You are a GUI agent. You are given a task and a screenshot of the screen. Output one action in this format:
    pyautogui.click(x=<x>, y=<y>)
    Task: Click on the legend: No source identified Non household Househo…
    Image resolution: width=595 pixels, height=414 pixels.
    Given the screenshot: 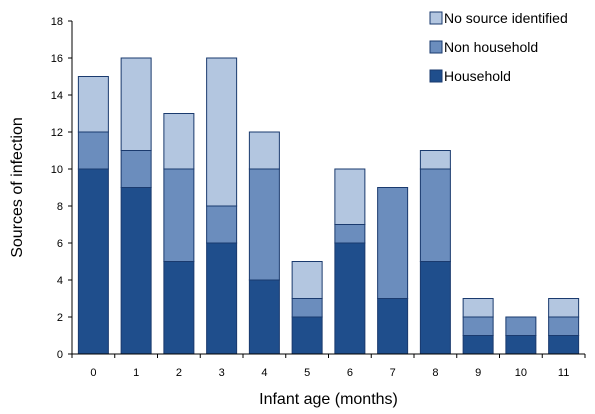 What is the action you would take?
    pyautogui.click(x=498, y=47)
    